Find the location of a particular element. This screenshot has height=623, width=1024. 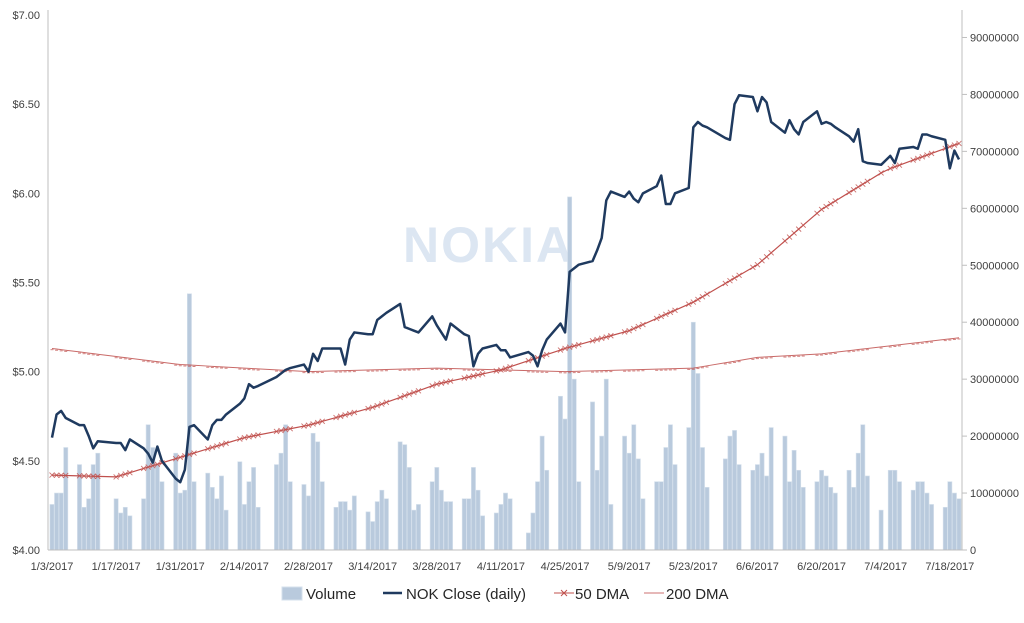

legend-dma50-label: 50 DMA is located at coordinates (602, 594).